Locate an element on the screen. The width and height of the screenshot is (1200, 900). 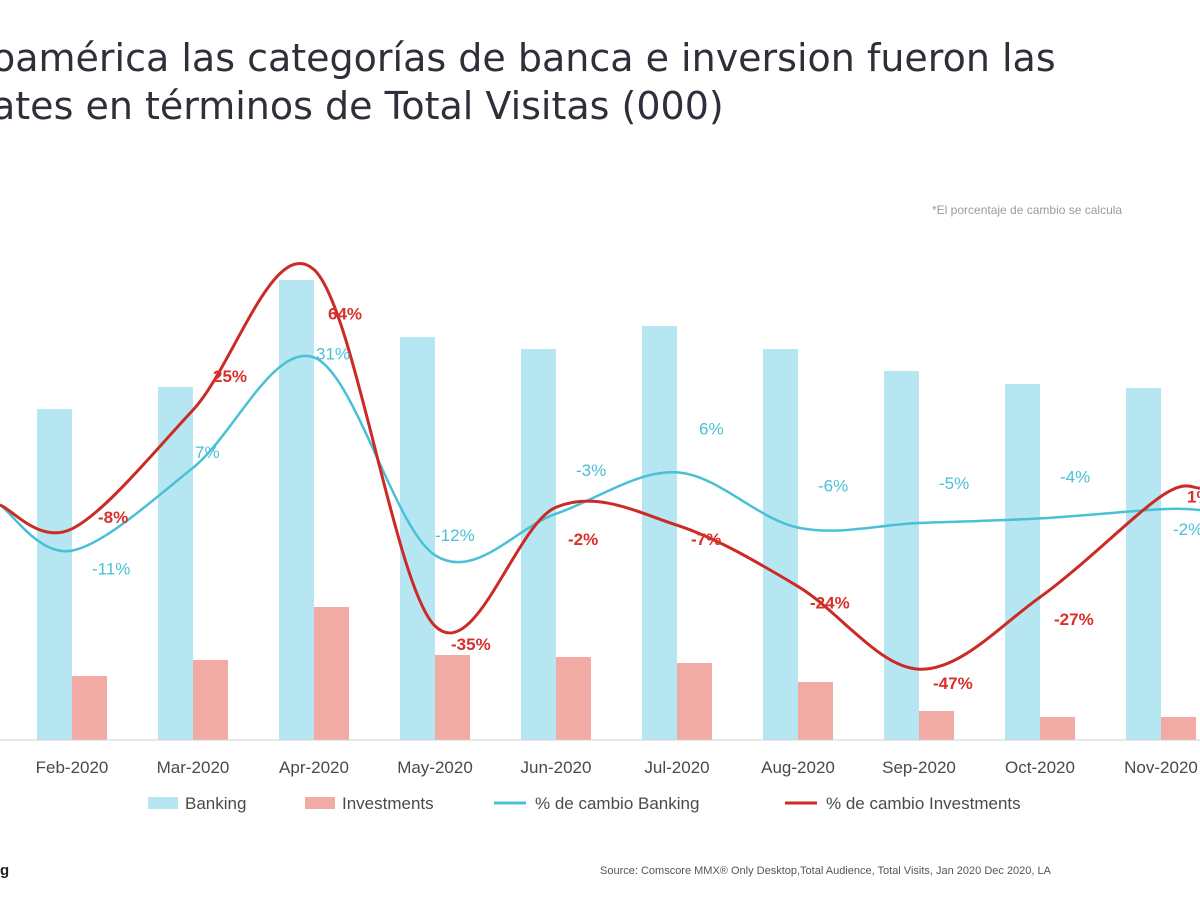
data-label-banking-change: -4% is located at coordinates (1075, 476).